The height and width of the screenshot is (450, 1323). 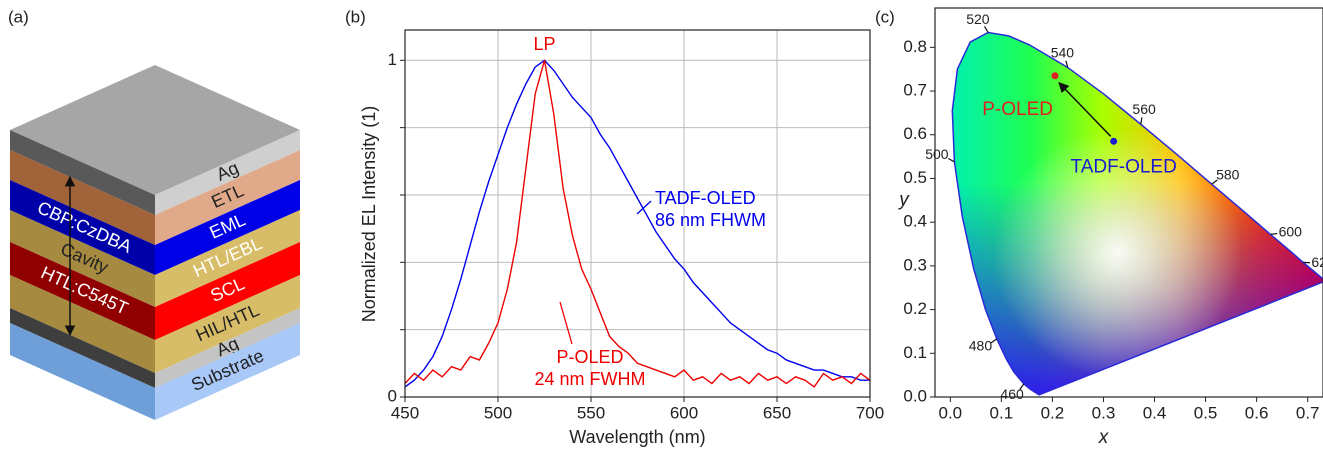 What do you see at coordinates (915, 264) in the screenshot?
I see `y-tick-label: 0.3` at bounding box center [915, 264].